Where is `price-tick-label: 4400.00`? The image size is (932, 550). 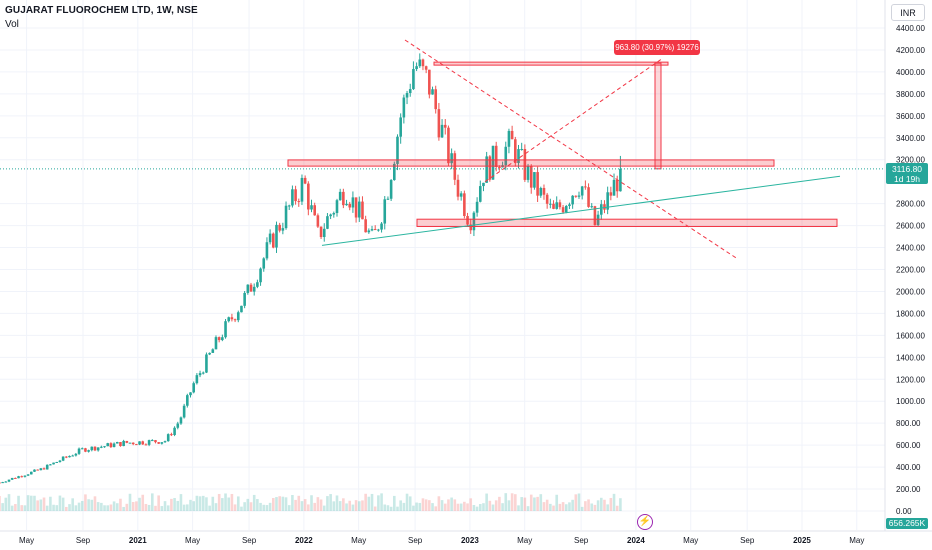
price-tick-label: 4400.00 is located at coordinates (910, 28).